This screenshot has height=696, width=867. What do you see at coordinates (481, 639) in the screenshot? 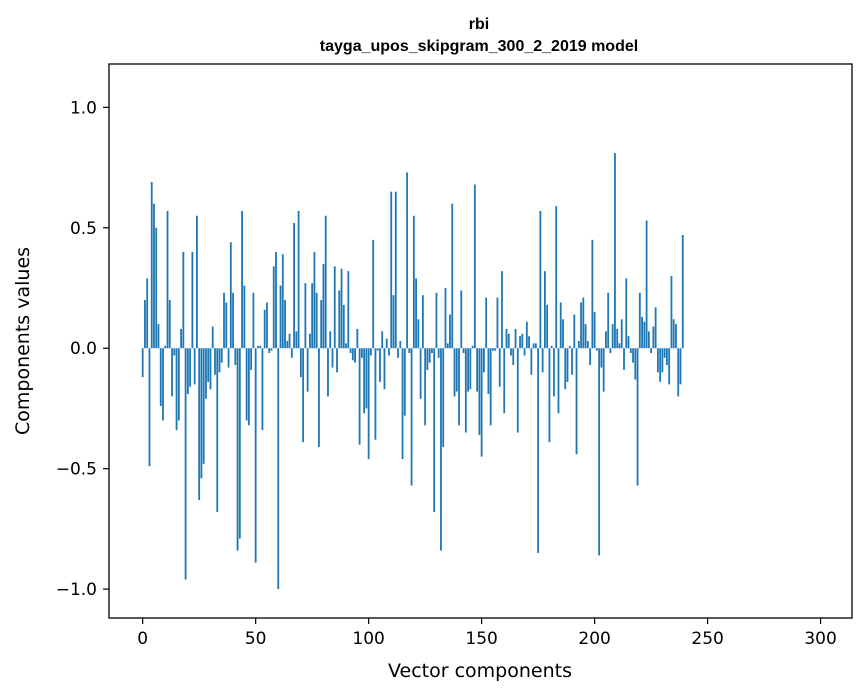
I see `x-tick-label: 150` at bounding box center [481, 639].